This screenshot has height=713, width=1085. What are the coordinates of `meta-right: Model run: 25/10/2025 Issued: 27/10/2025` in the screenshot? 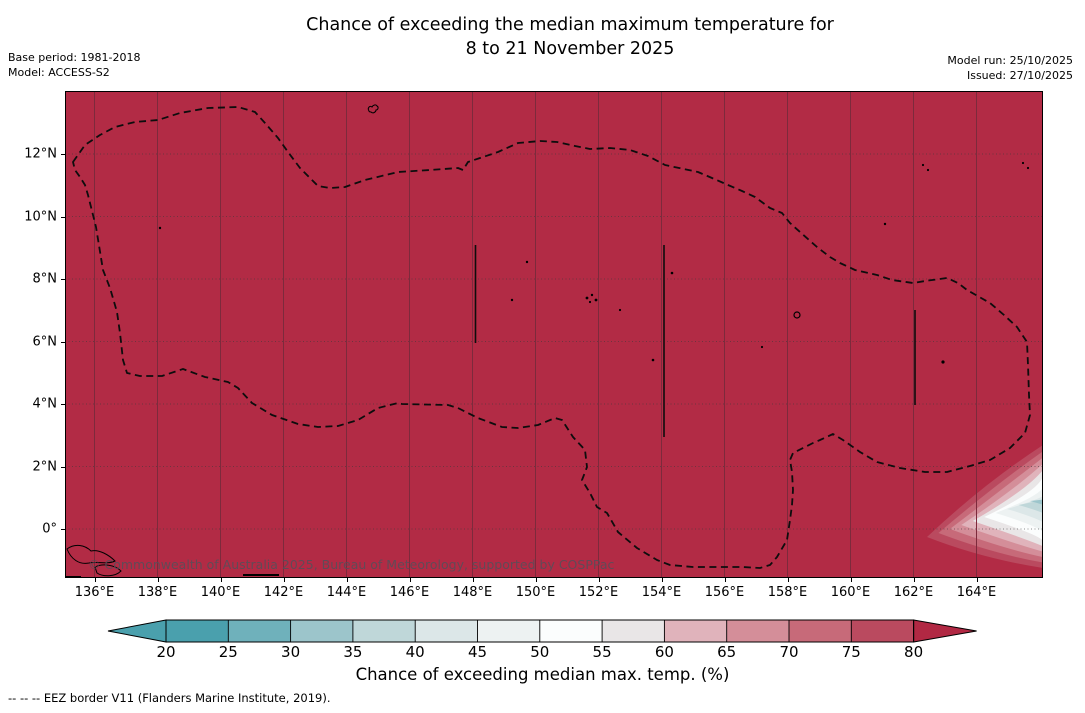 It's located at (1010, 68).